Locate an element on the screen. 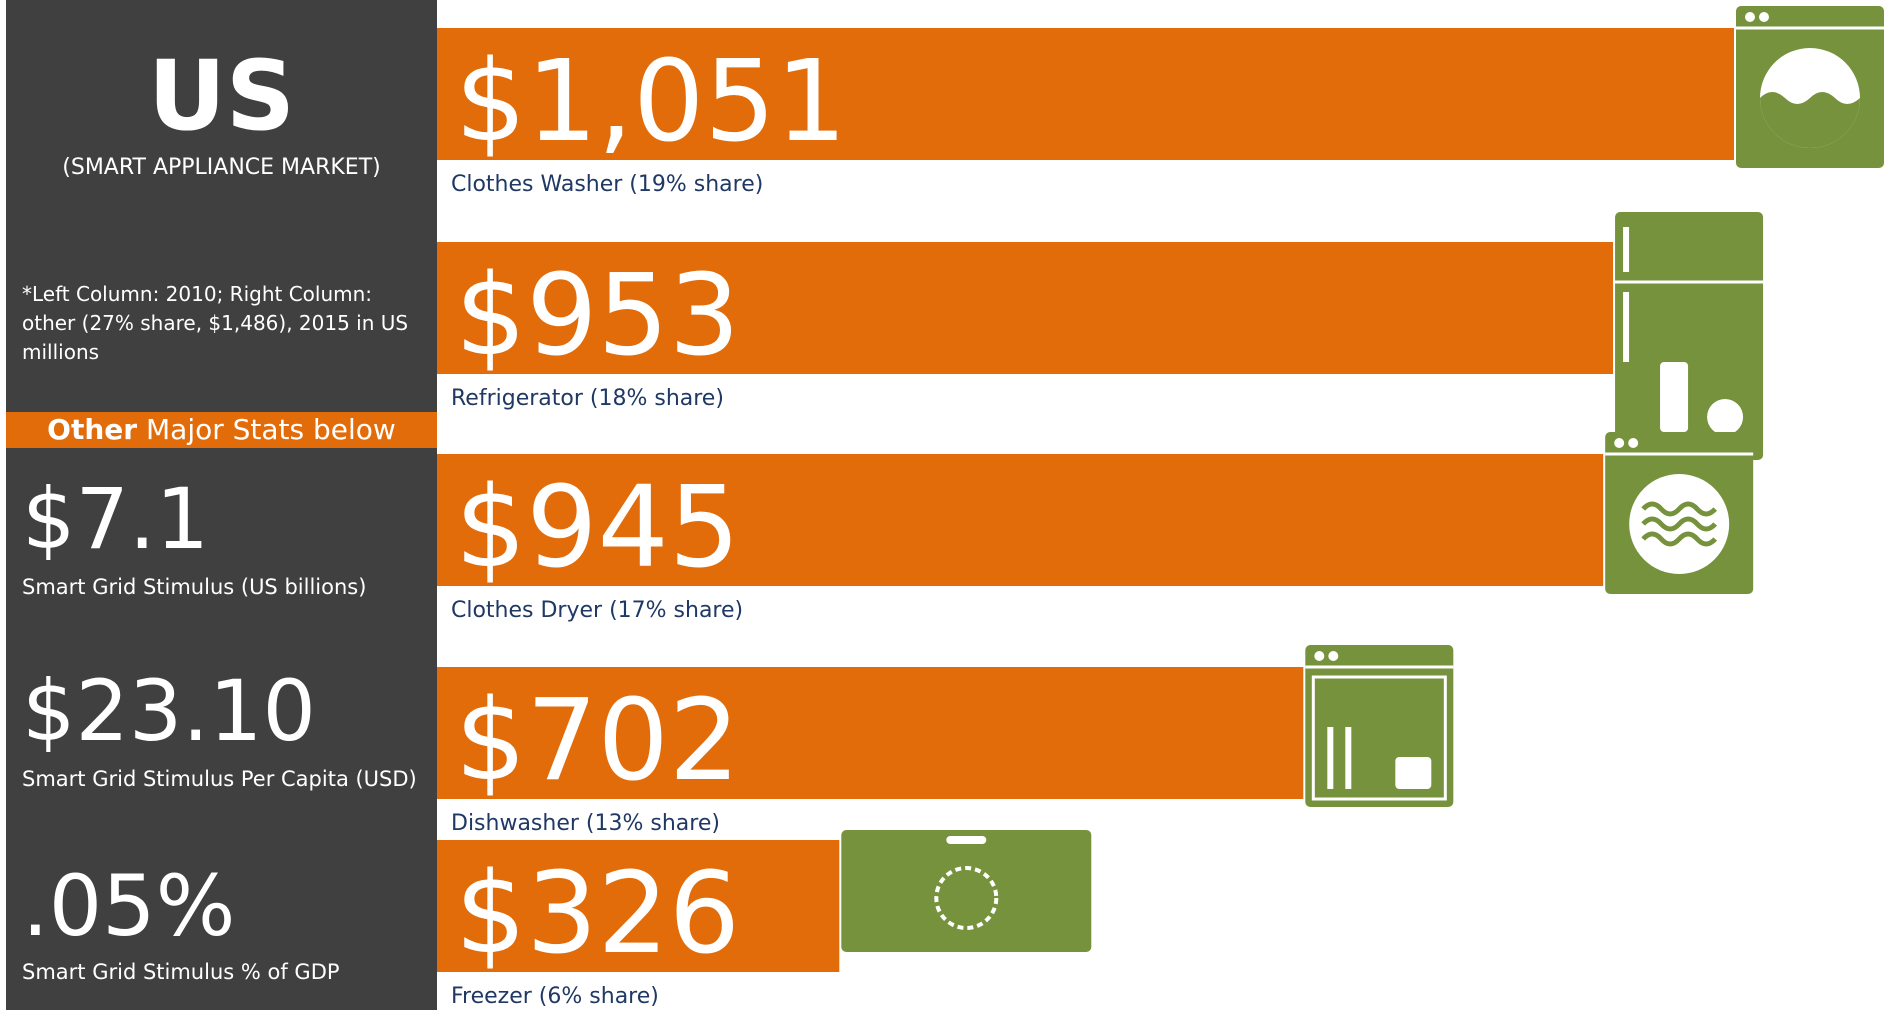 The image size is (1885, 1010). stat-label: Smart Grid Stimulus % of GDP is located at coordinates (181, 972).